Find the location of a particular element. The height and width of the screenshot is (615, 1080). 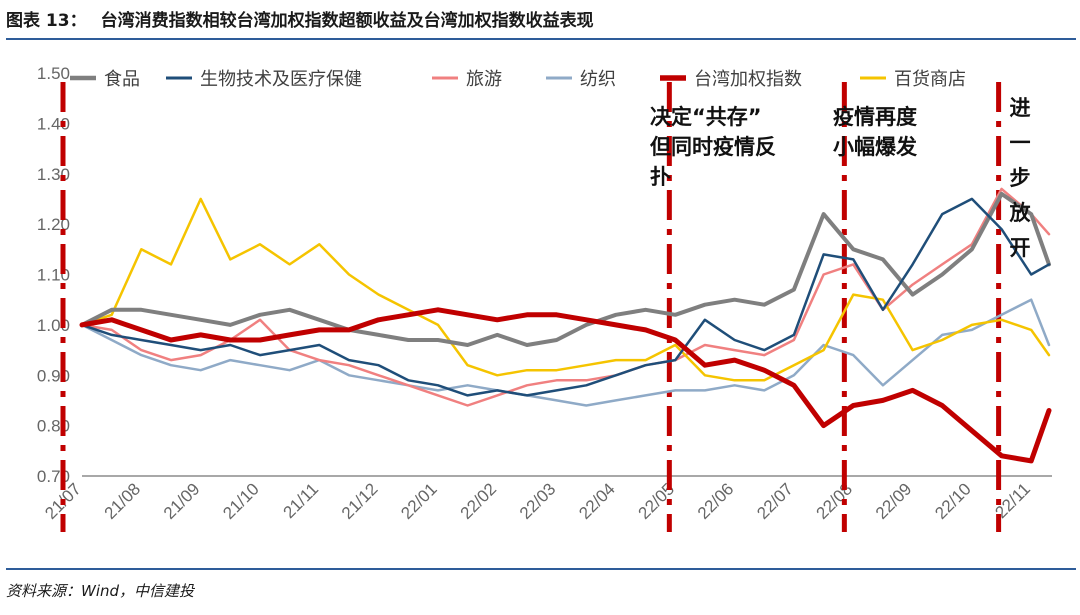

event-annotation-text: 扑 is located at coordinates (660, 177).